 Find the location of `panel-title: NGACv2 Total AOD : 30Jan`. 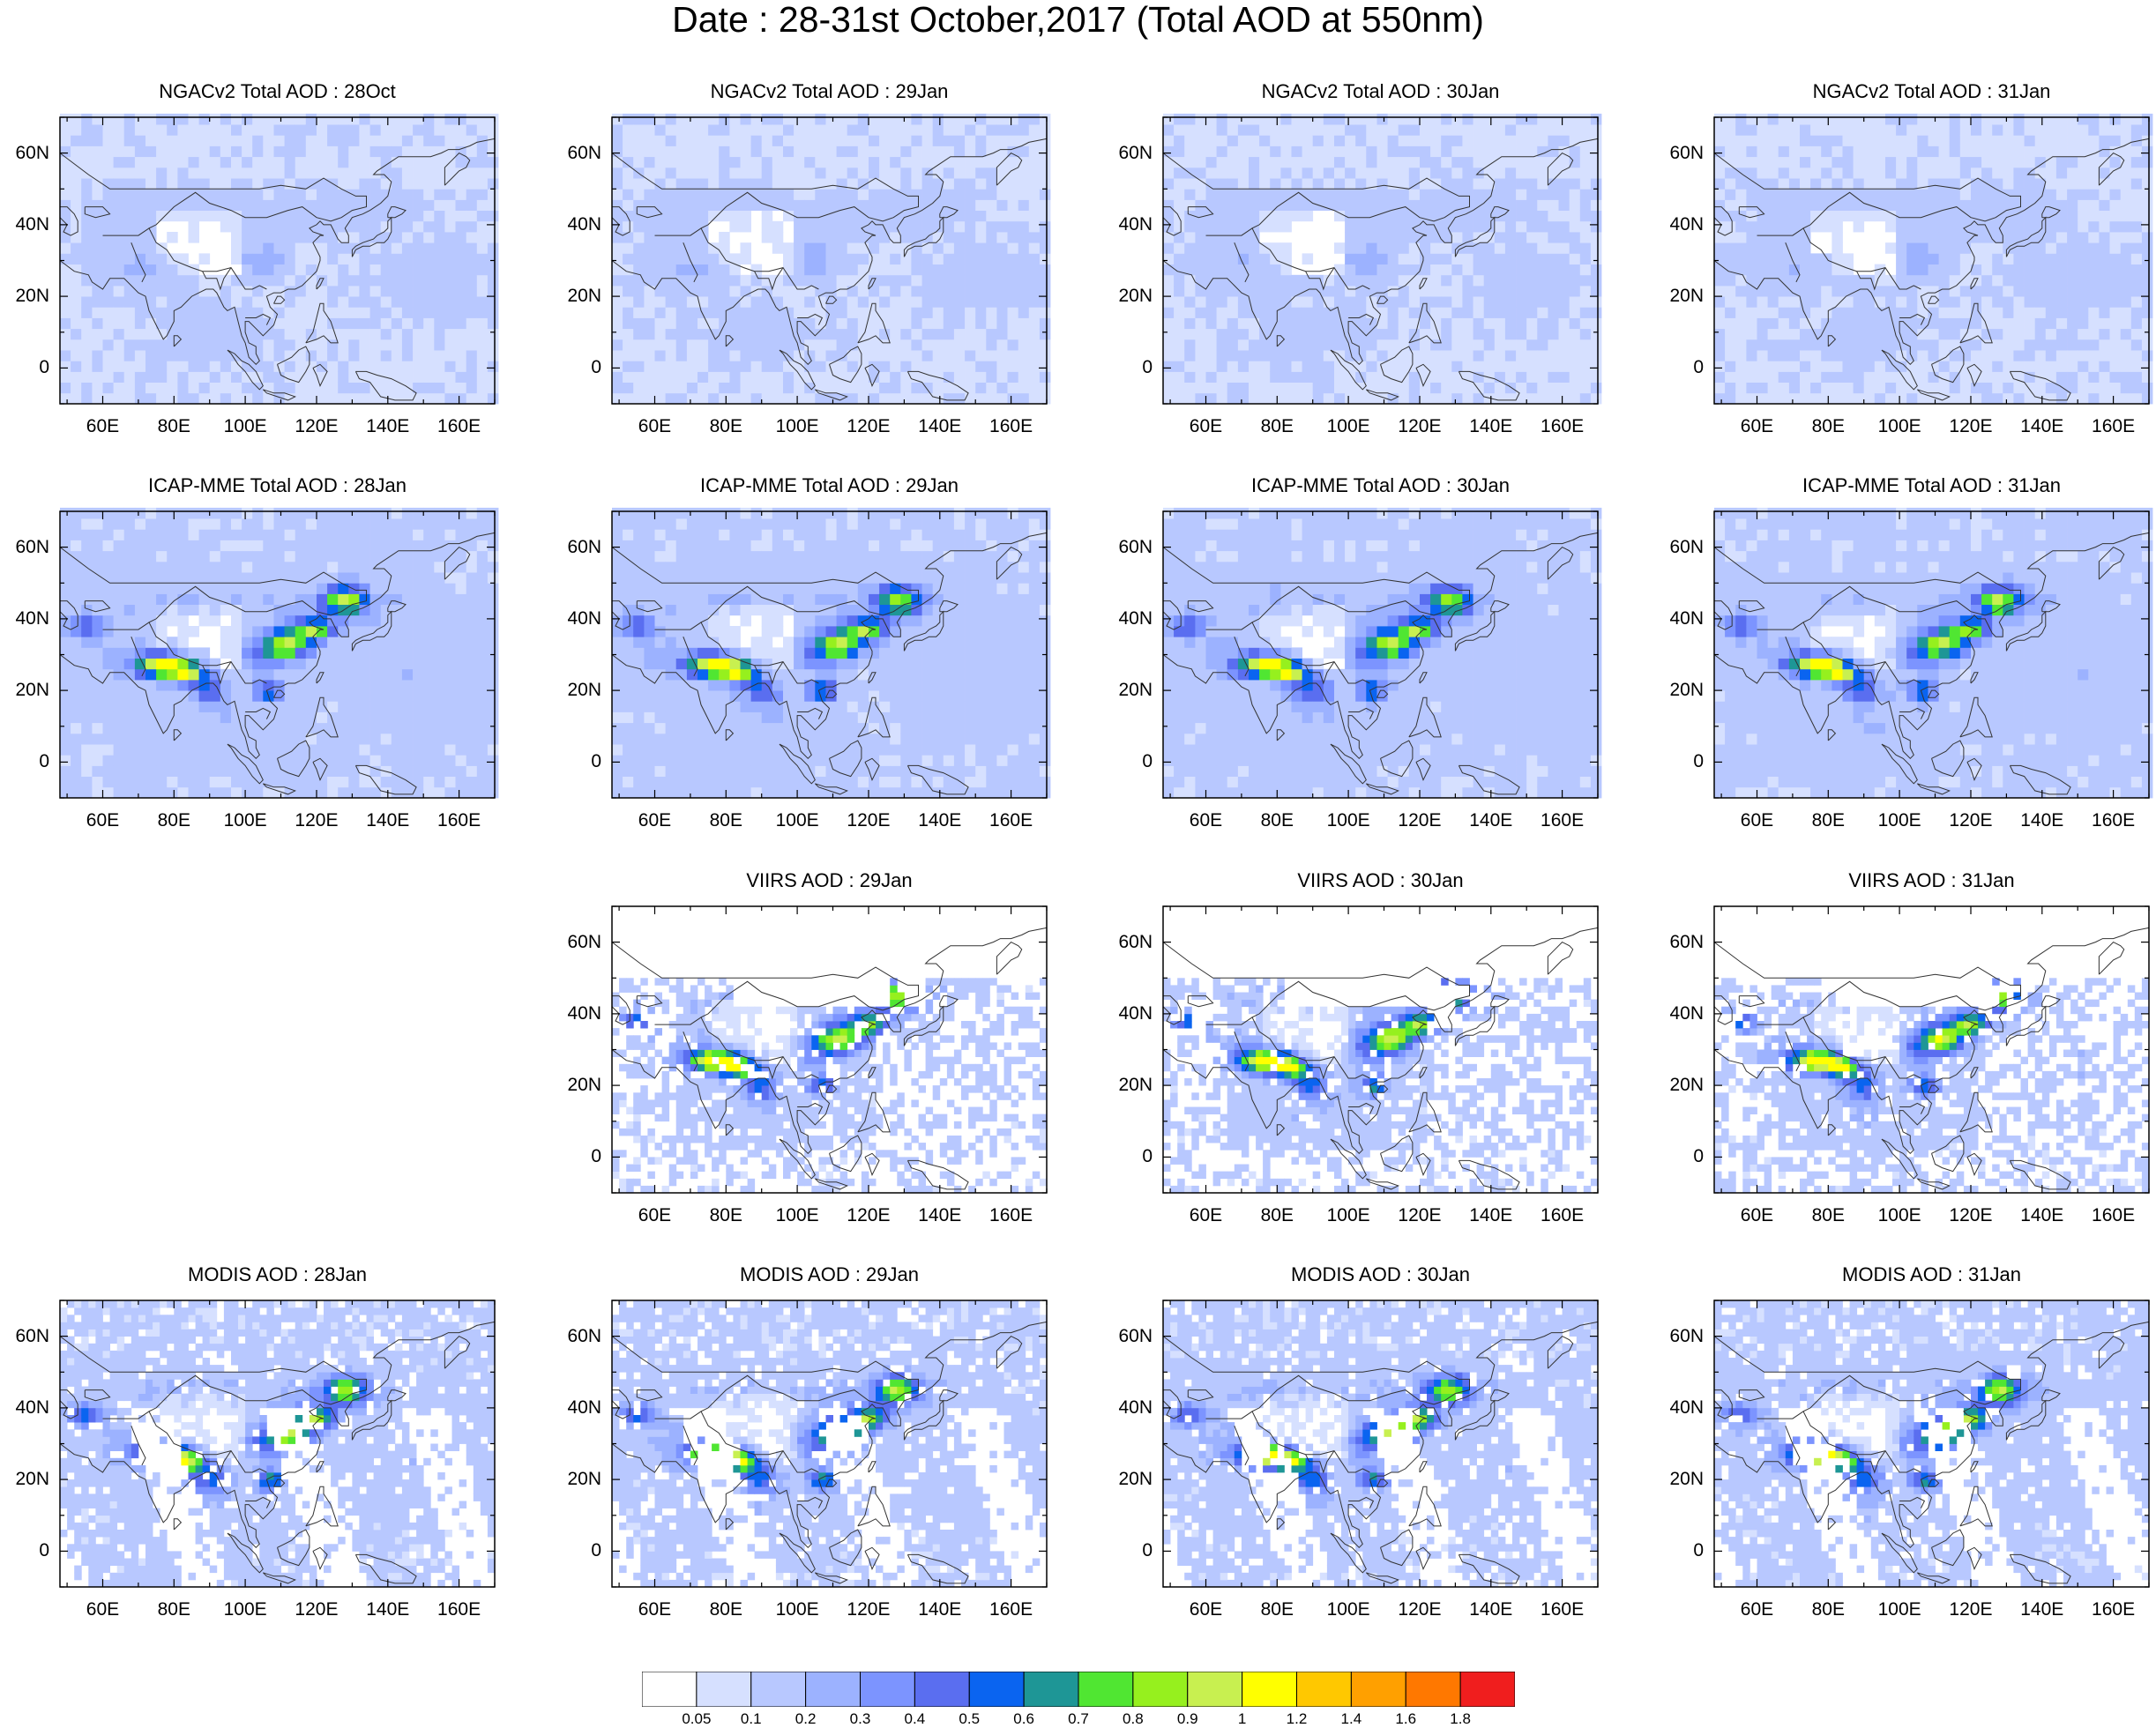

panel-title: NGACv2 Total AOD : 30Jan is located at coordinates (1380, 92).